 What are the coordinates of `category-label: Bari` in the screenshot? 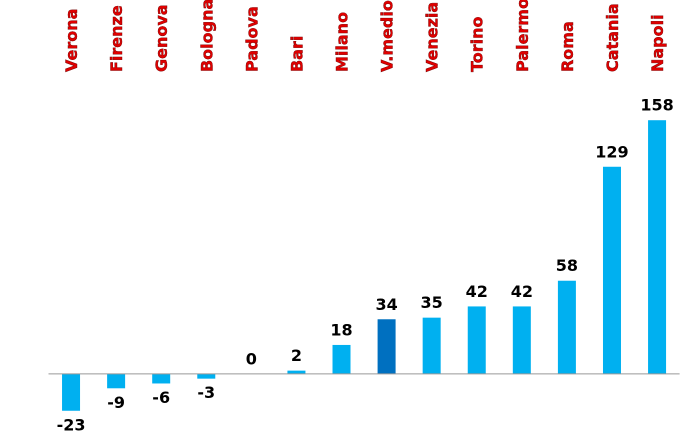 It's located at (296, 54).